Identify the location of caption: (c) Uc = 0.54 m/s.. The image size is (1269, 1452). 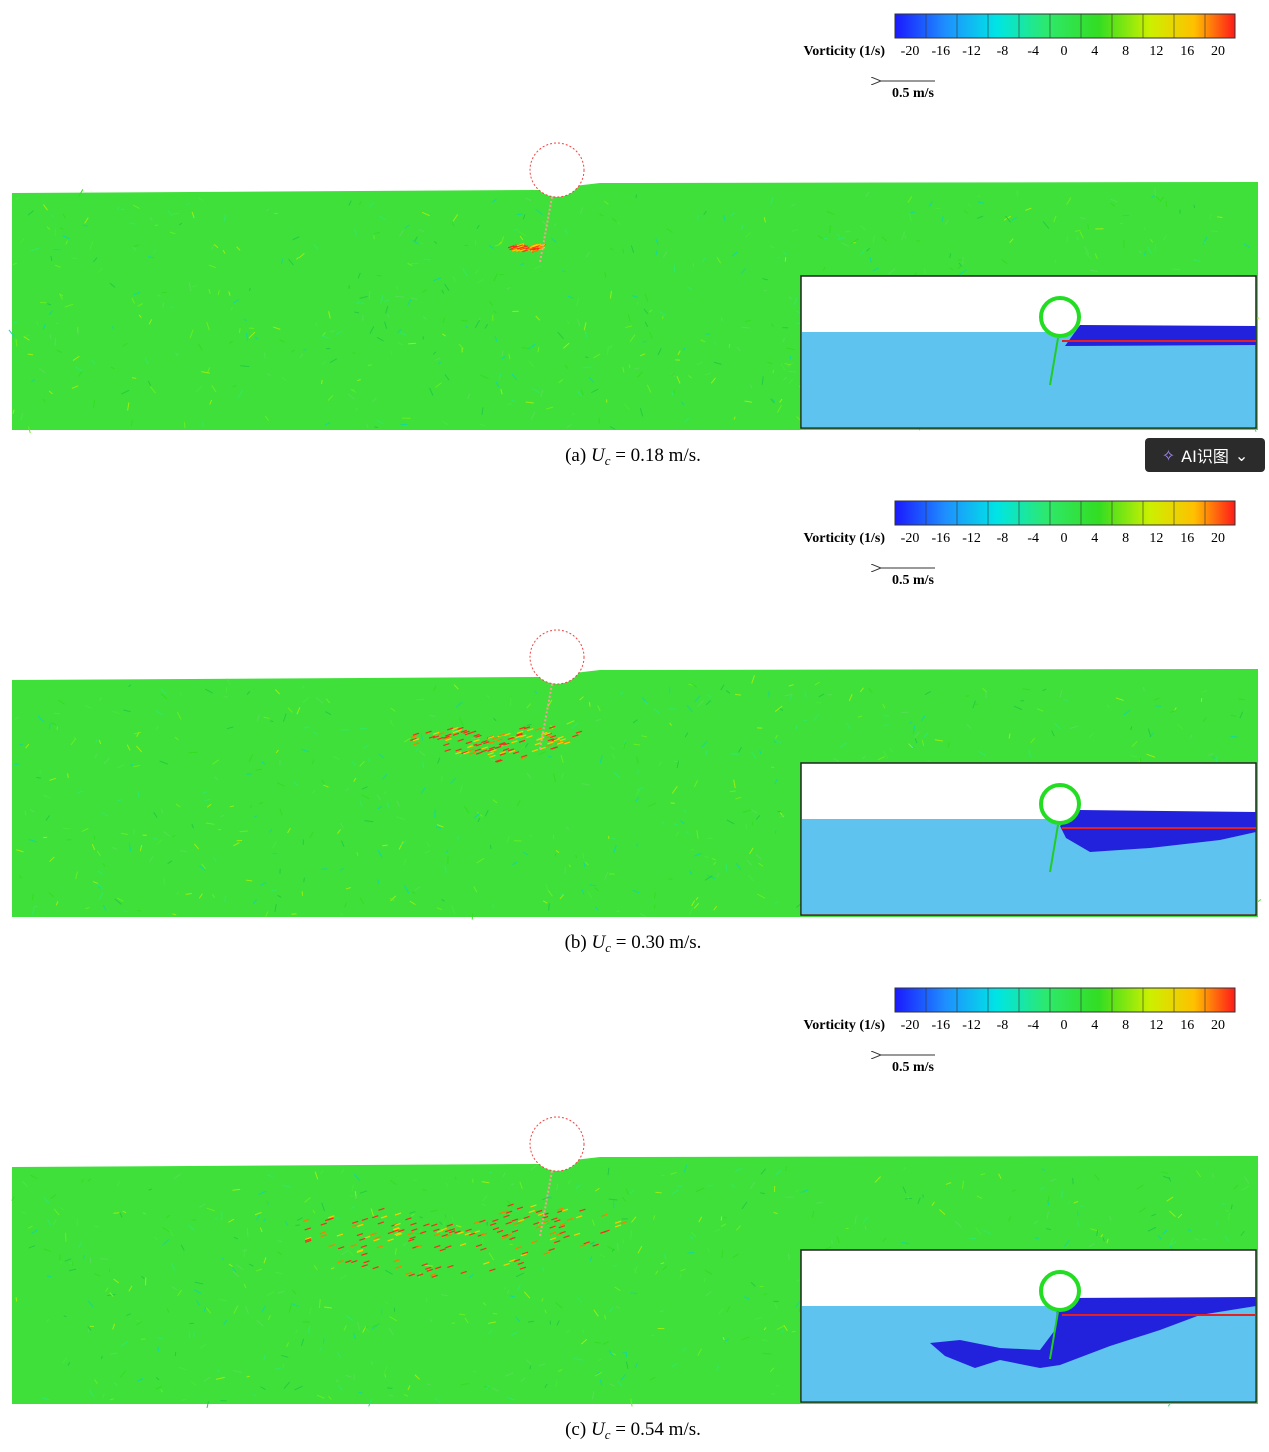
(633, 1432).